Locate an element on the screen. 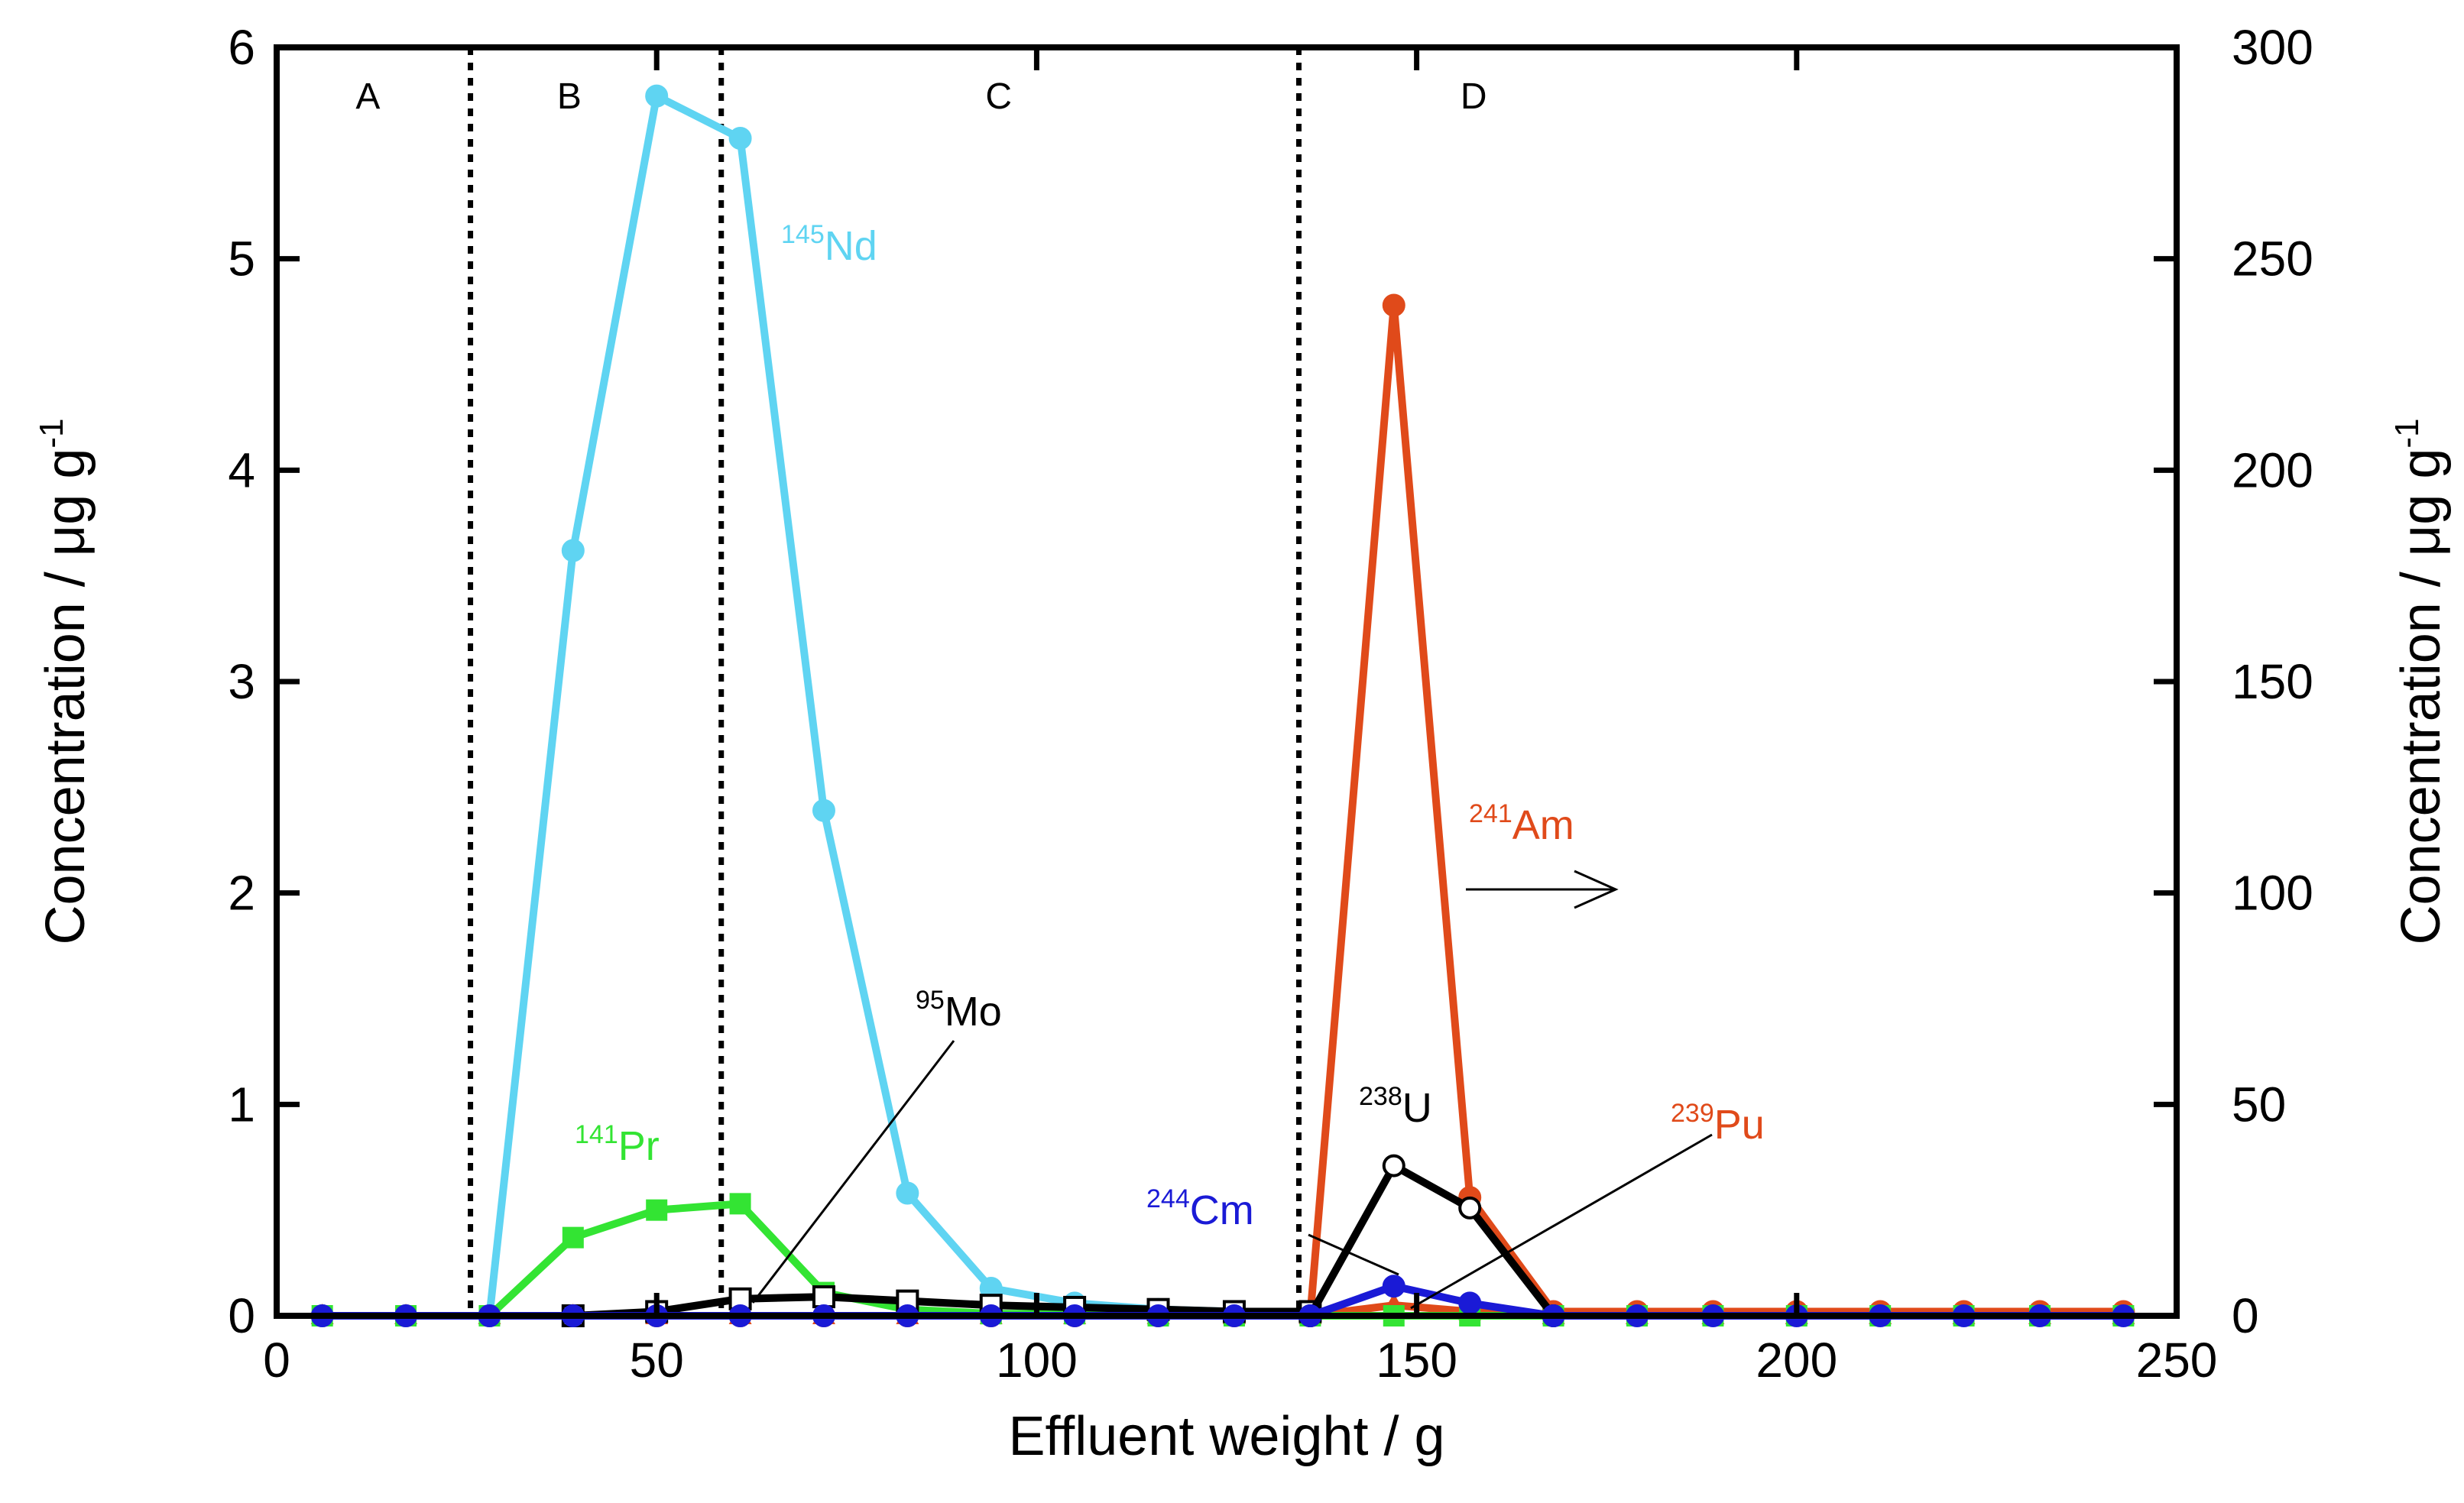 The height and width of the screenshot is (1503, 2464). x-tick-label-0: 0 is located at coordinates (276, 1360).